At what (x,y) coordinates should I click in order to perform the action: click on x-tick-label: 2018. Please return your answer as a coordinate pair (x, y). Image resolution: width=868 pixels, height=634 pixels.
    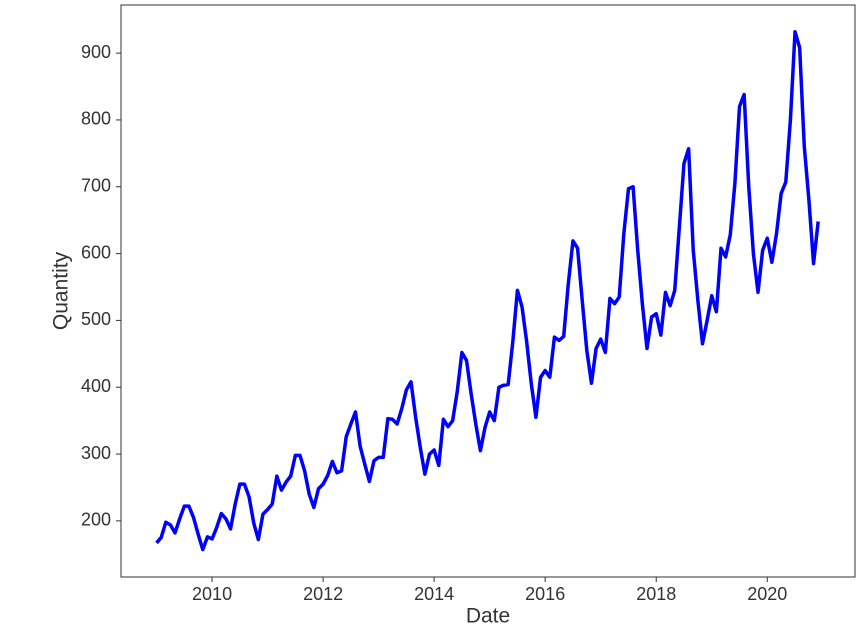
    Looking at the image, I should click on (656, 594).